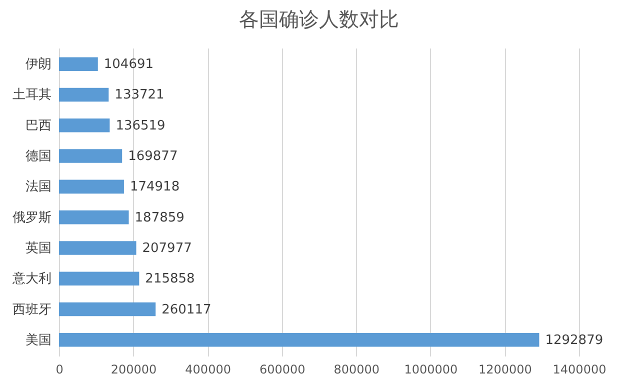  What do you see at coordinates (579, 369) in the screenshot?
I see `x-tick-label: 1400000` at bounding box center [579, 369].